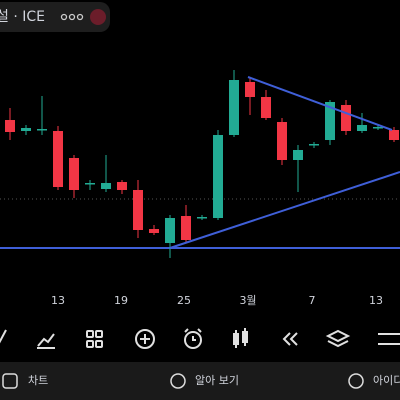  Describe the element at coordinates (178, 381) in the screenshot. I see `explore-icon` at that location.